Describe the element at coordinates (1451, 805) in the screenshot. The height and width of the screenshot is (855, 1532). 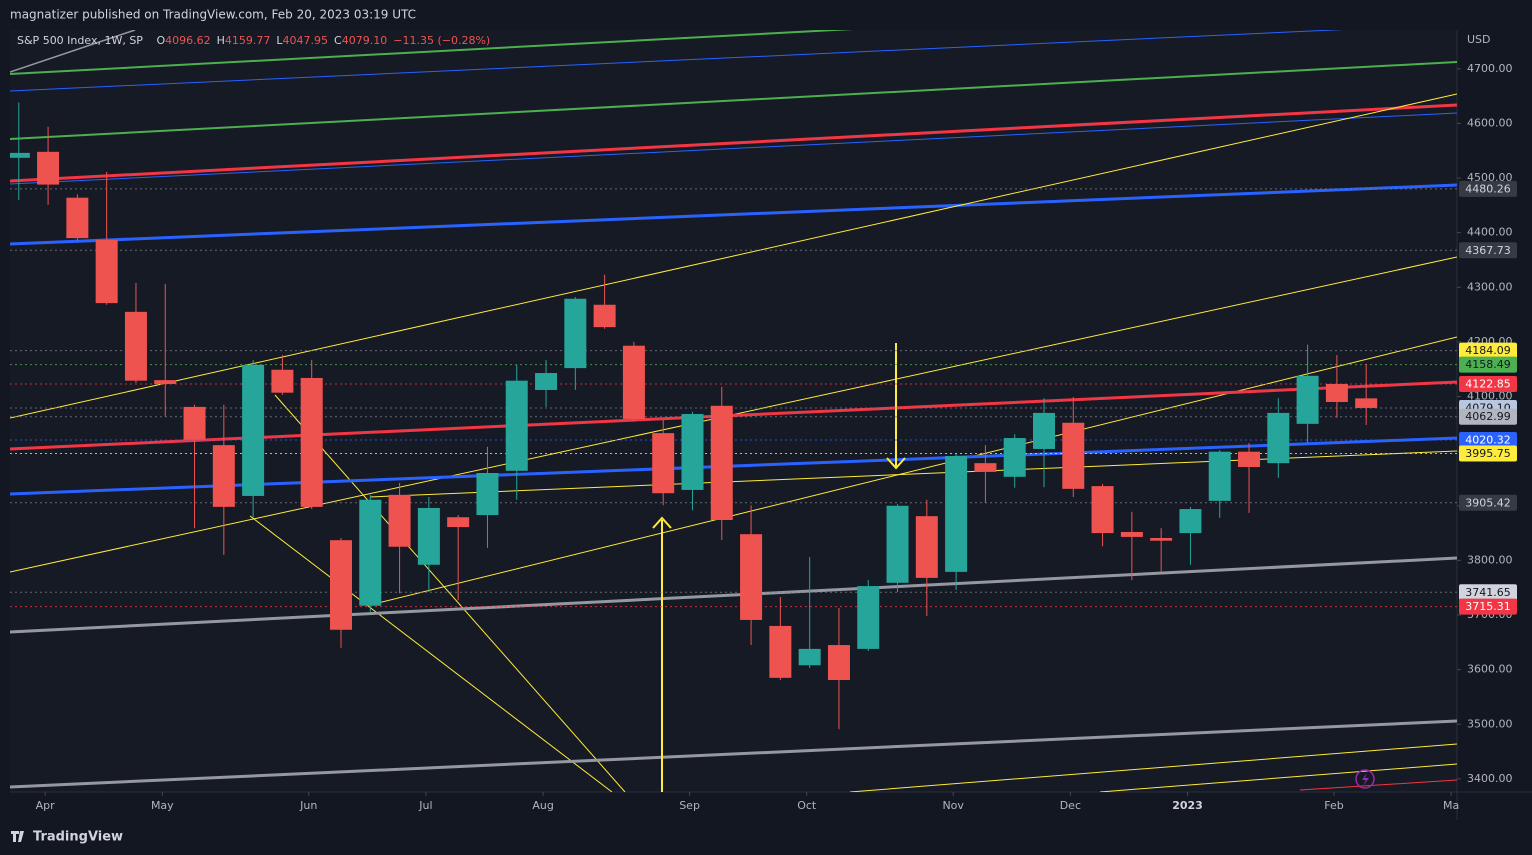
I see `x-tick-label: Ma` at that location.